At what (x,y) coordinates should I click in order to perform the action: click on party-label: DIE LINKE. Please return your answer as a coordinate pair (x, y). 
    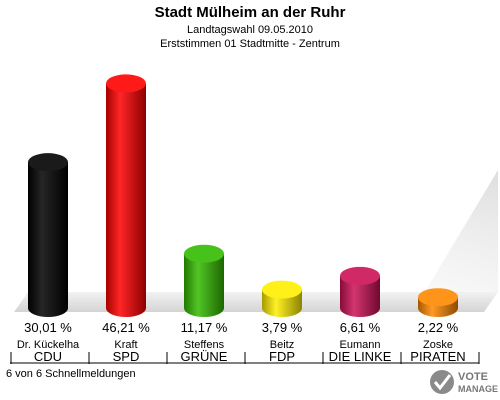
    Looking at the image, I should click on (360, 356).